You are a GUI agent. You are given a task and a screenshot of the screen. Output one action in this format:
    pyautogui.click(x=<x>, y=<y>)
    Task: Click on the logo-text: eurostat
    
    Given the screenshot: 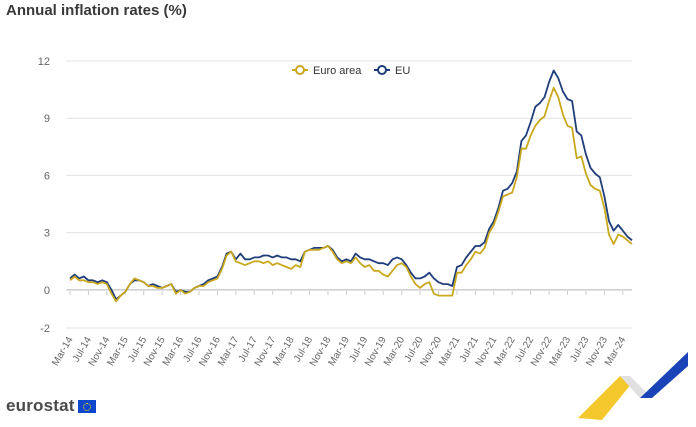 What is the action you would take?
    pyautogui.click(x=40, y=405)
    